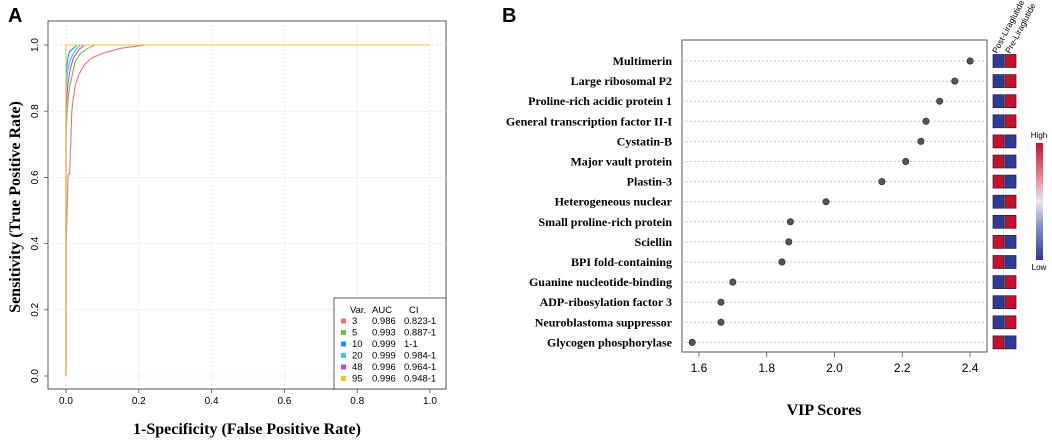 This screenshot has width=1052, height=443. Describe the element at coordinates (35, 309) in the screenshot. I see `y-tick-label: 0.2` at that location.